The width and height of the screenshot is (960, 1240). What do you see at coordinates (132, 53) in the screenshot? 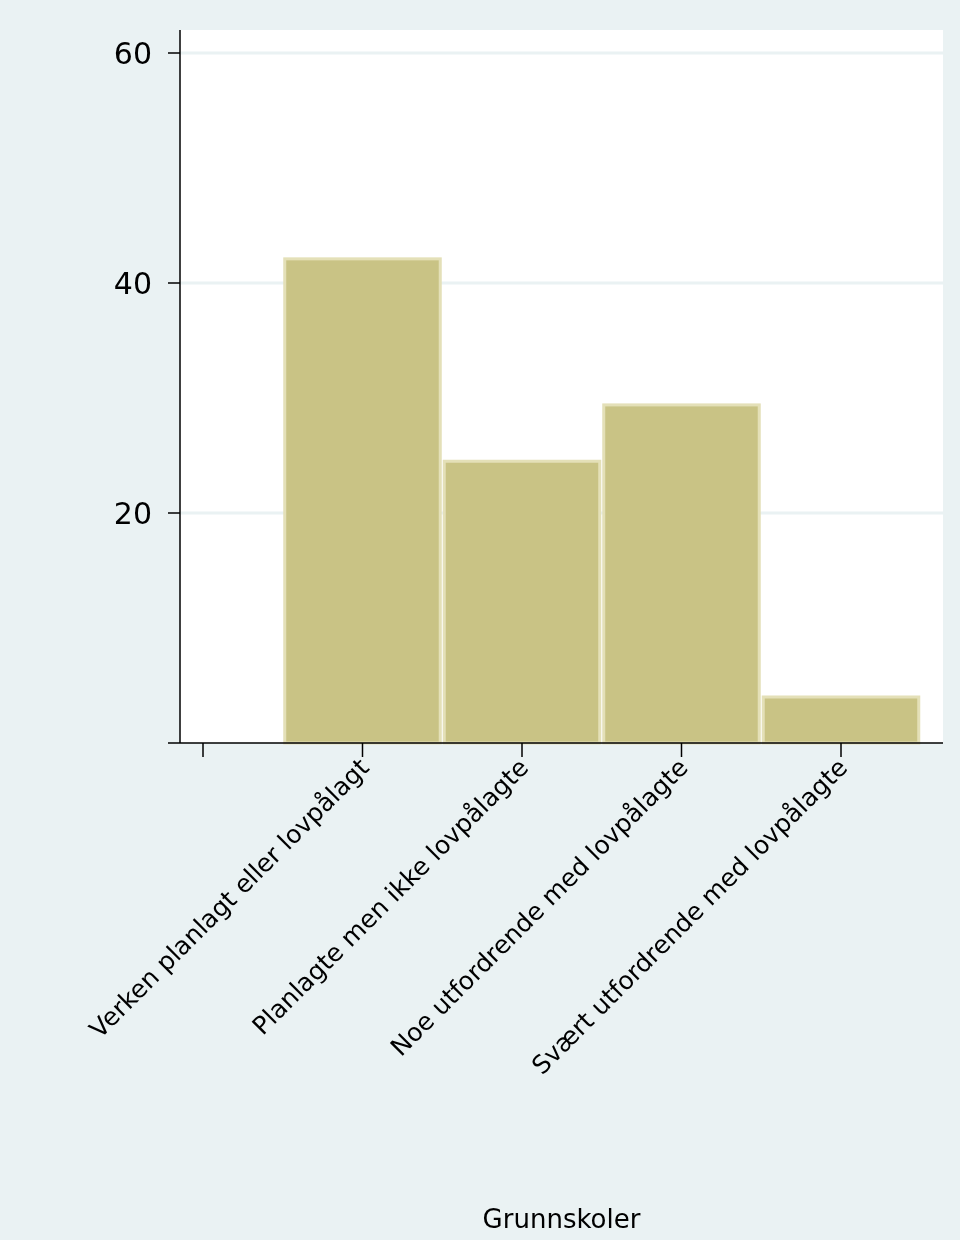
I see `y-tick-label: 60` at bounding box center [132, 53].